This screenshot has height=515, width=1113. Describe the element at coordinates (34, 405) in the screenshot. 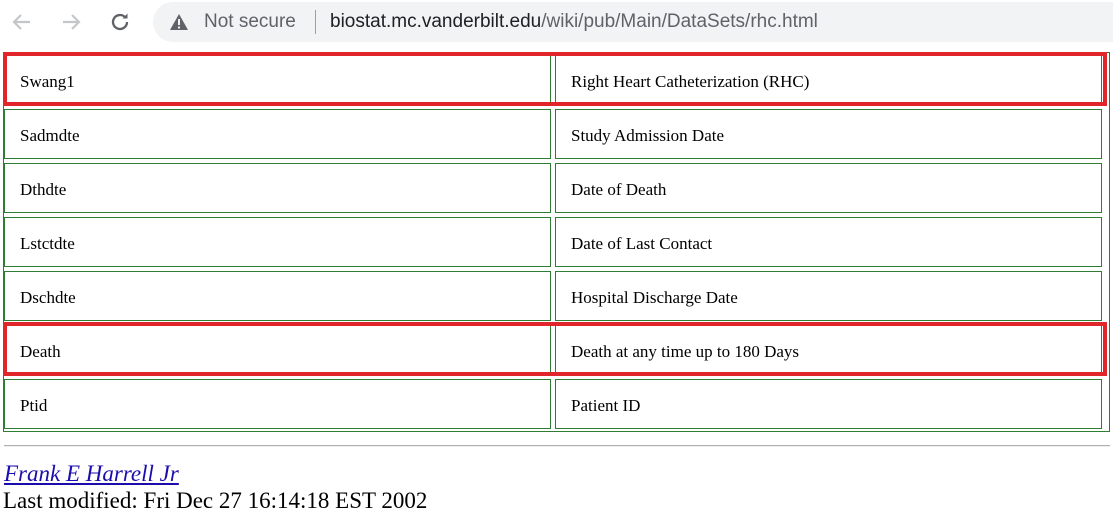

I see `variable-name: Ptid` at that location.